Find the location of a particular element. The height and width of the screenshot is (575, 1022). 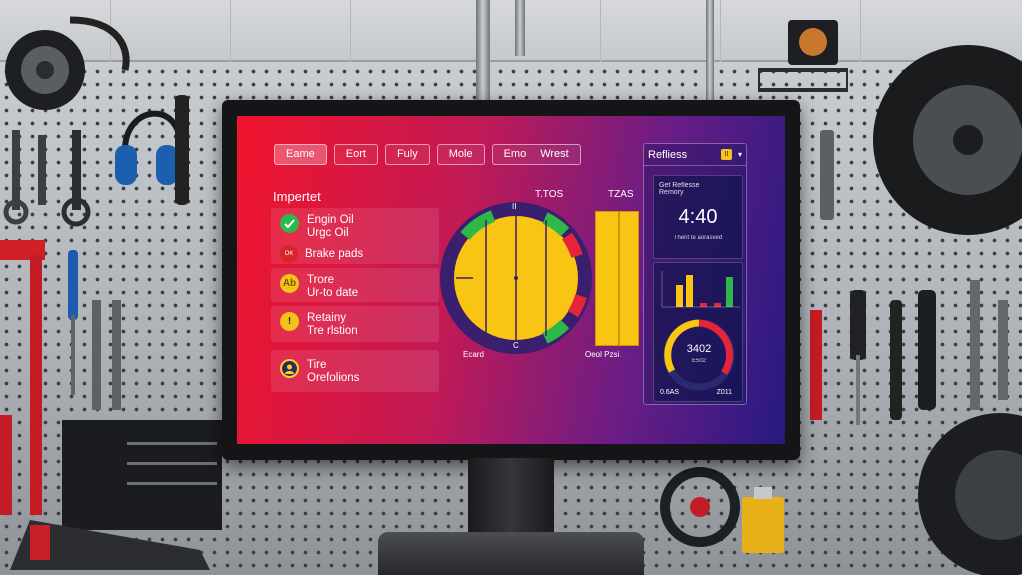

headset-icon is located at coordinates (152, 150).